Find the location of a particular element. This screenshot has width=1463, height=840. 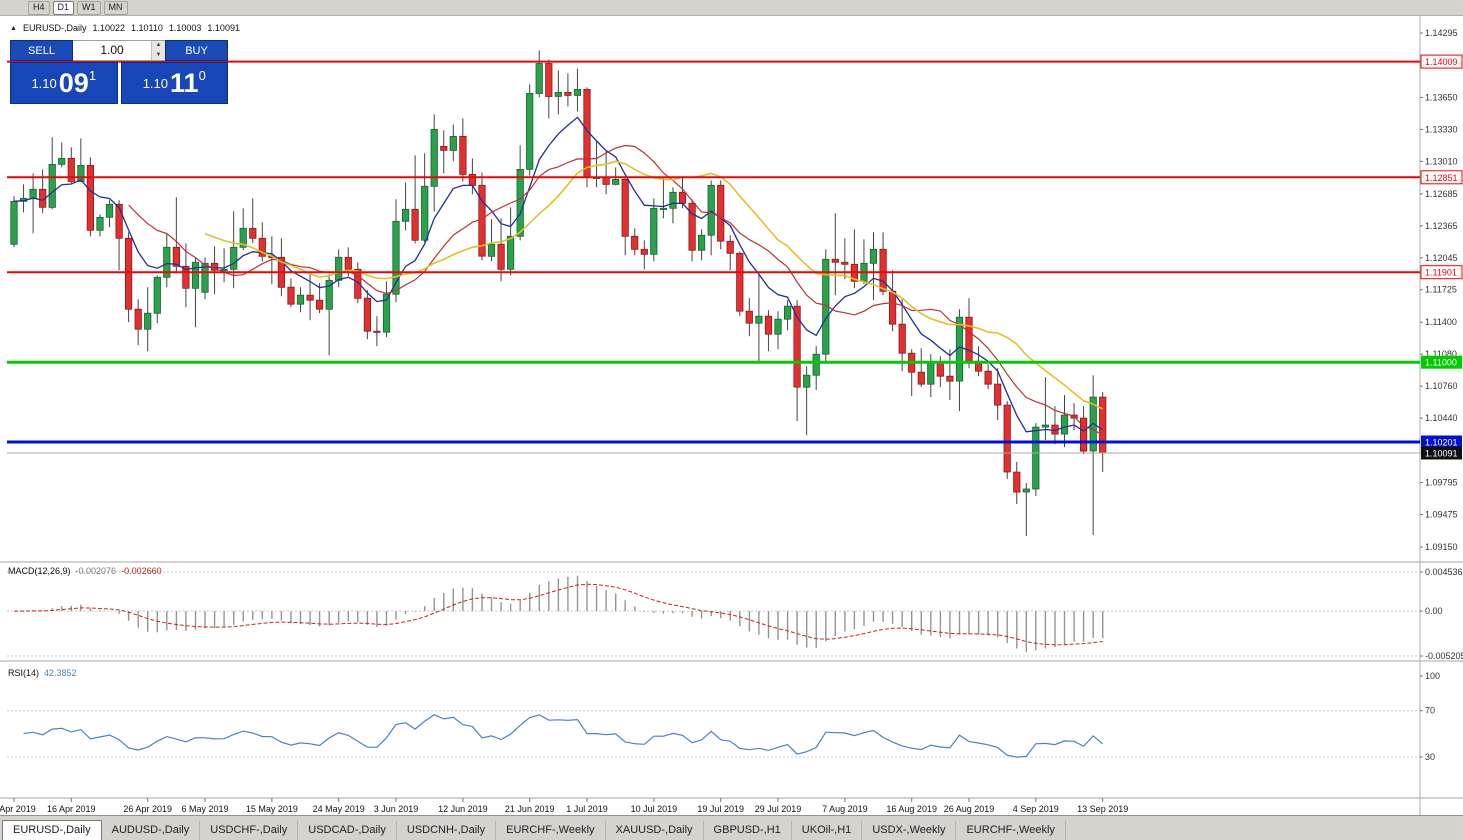

bar-high-value: 1.10110 is located at coordinates (147, 28).